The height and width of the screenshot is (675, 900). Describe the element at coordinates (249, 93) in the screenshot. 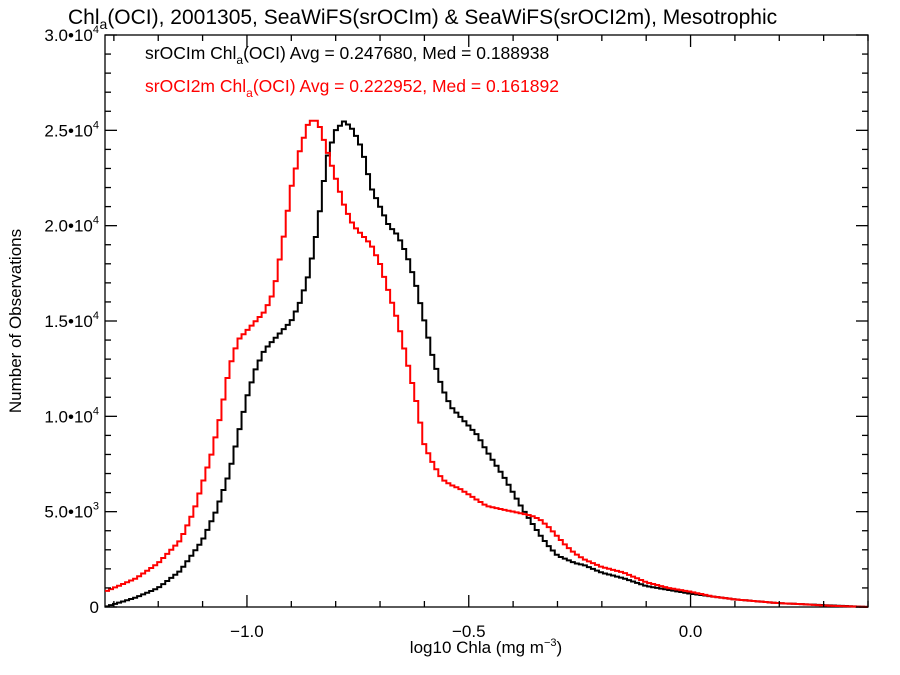

I see `legend-srocI2m-sub: a` at that location.